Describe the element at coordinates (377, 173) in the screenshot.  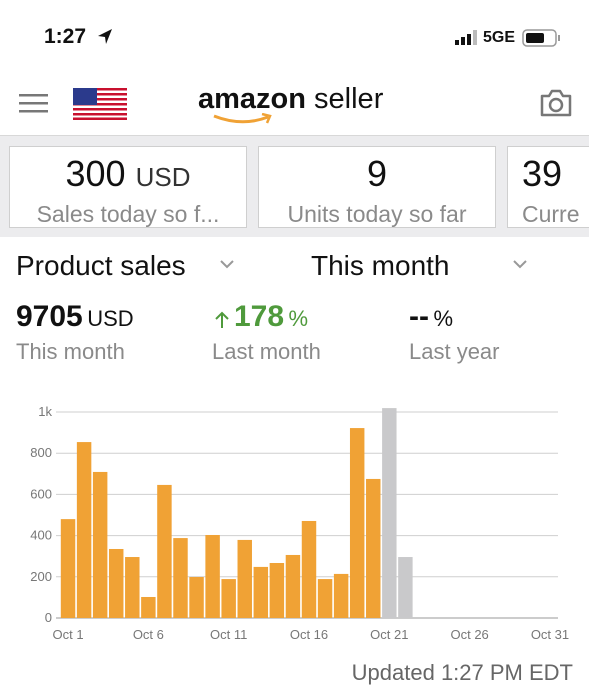
I see `card-value: 9` at that location.